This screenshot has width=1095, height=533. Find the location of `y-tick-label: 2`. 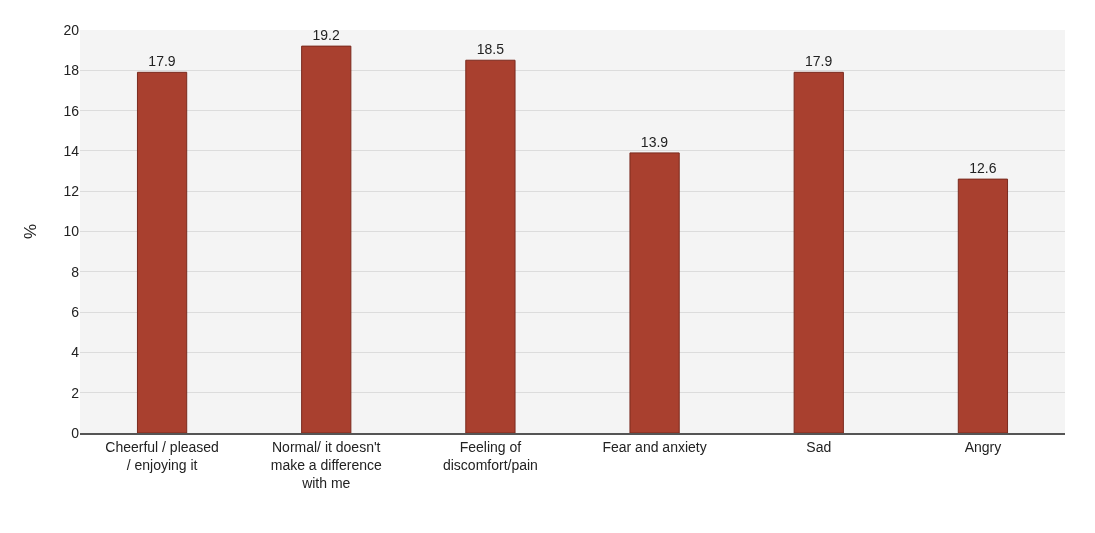

y-tick-label: 2 is located at coordinates (75, 392).